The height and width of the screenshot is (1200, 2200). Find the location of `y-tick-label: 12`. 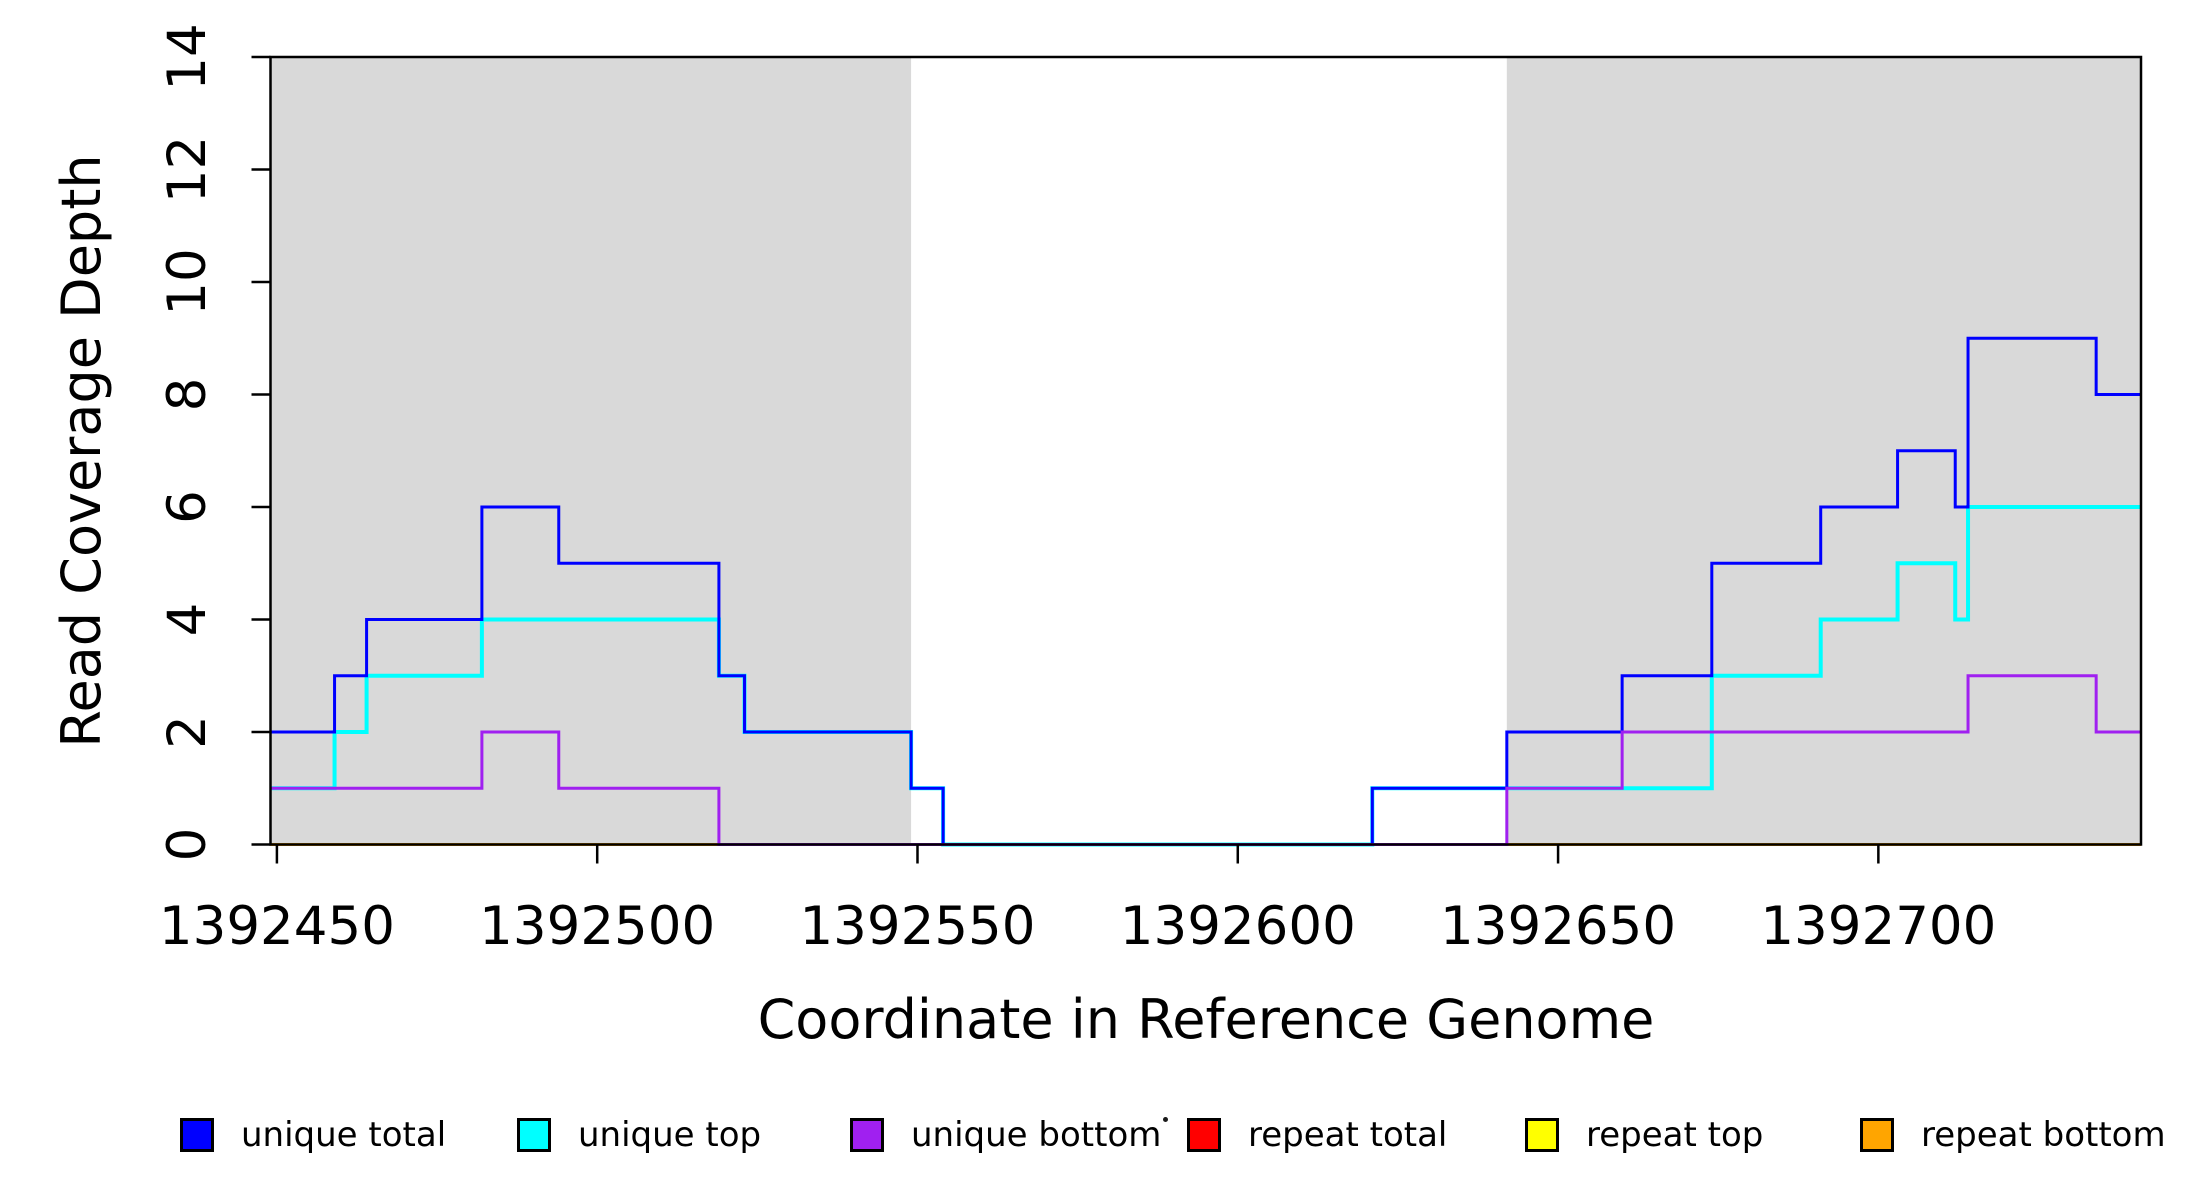

y-tick-label: 12 is located at coordinates (187, 169).